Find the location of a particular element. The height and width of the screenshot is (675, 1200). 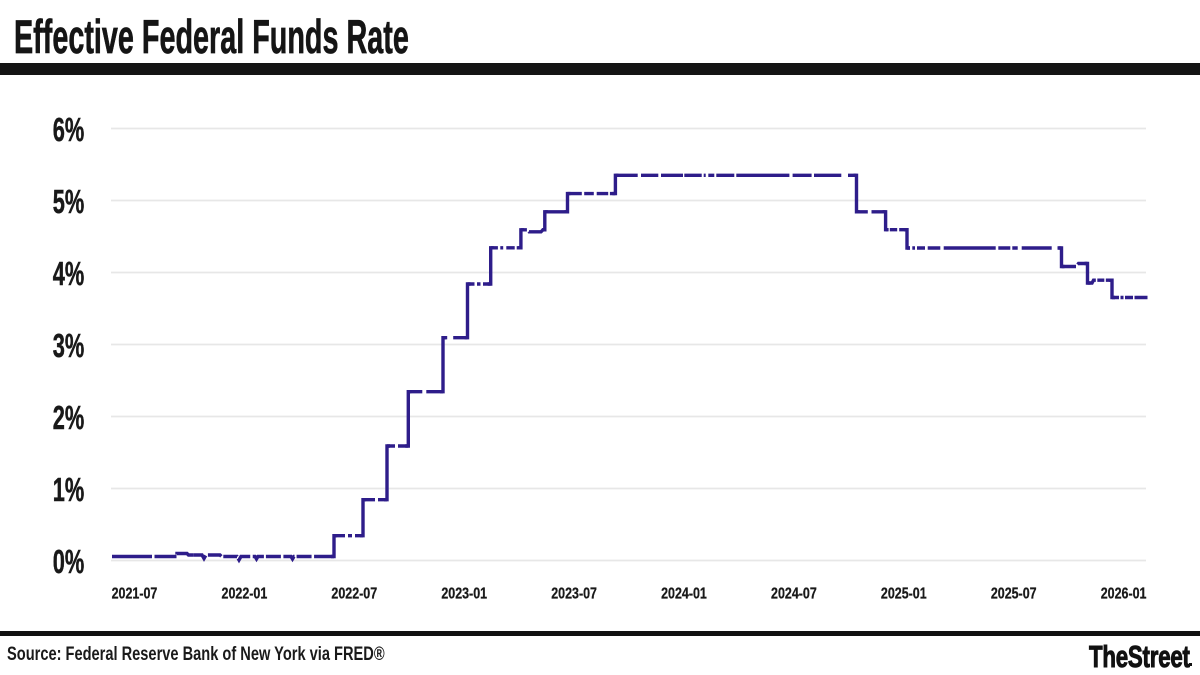

svg-text: 4% is located at coordinates (69, 274).